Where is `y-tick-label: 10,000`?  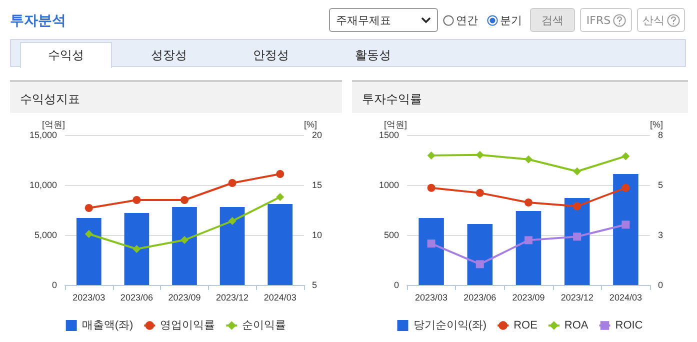
y-tick-label: 10,000 is located at coordinates (43, 185).